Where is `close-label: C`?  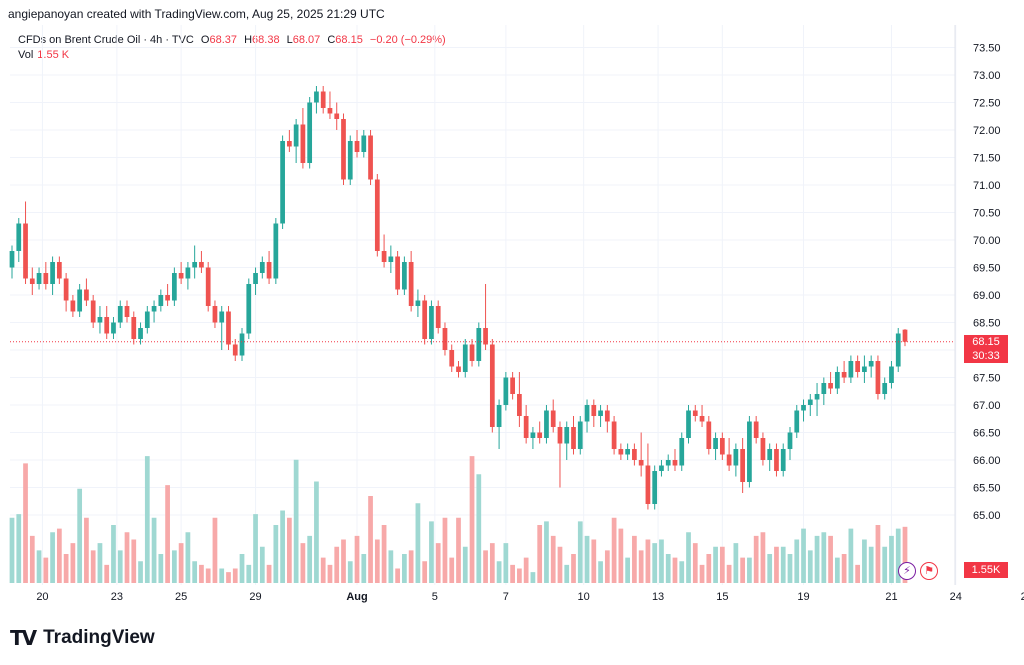
close-label: C is located at coordinates (331, 40).